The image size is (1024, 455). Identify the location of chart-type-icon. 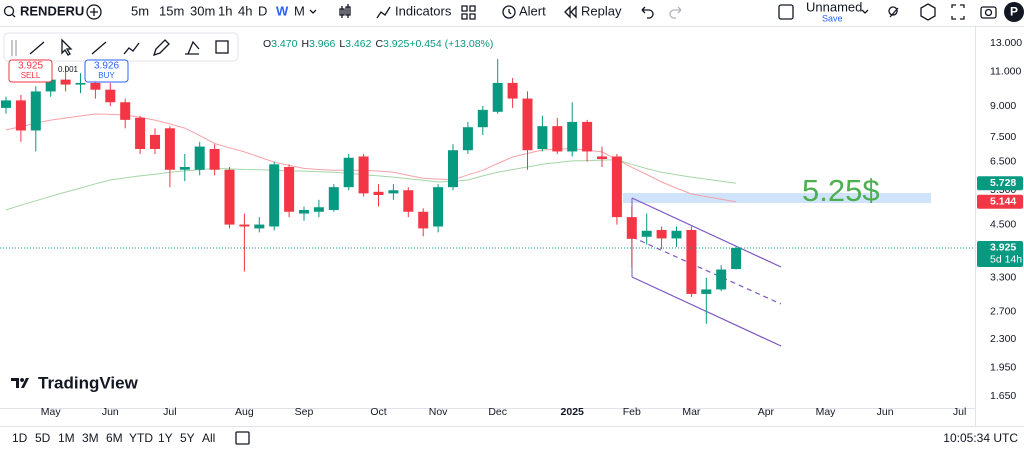
(345, 11).